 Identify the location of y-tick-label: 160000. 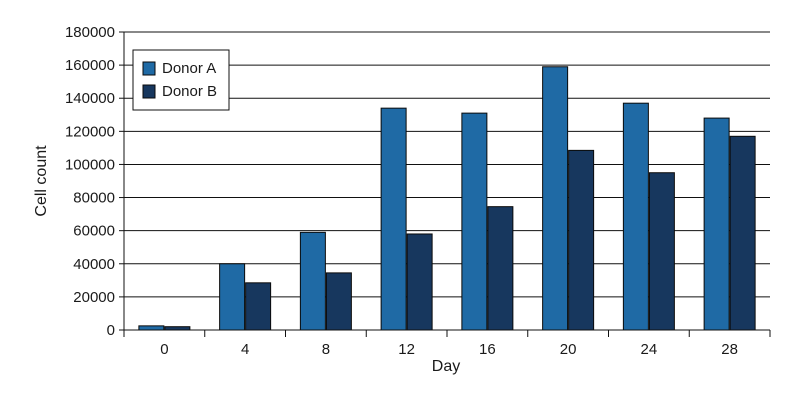
(90, 65).